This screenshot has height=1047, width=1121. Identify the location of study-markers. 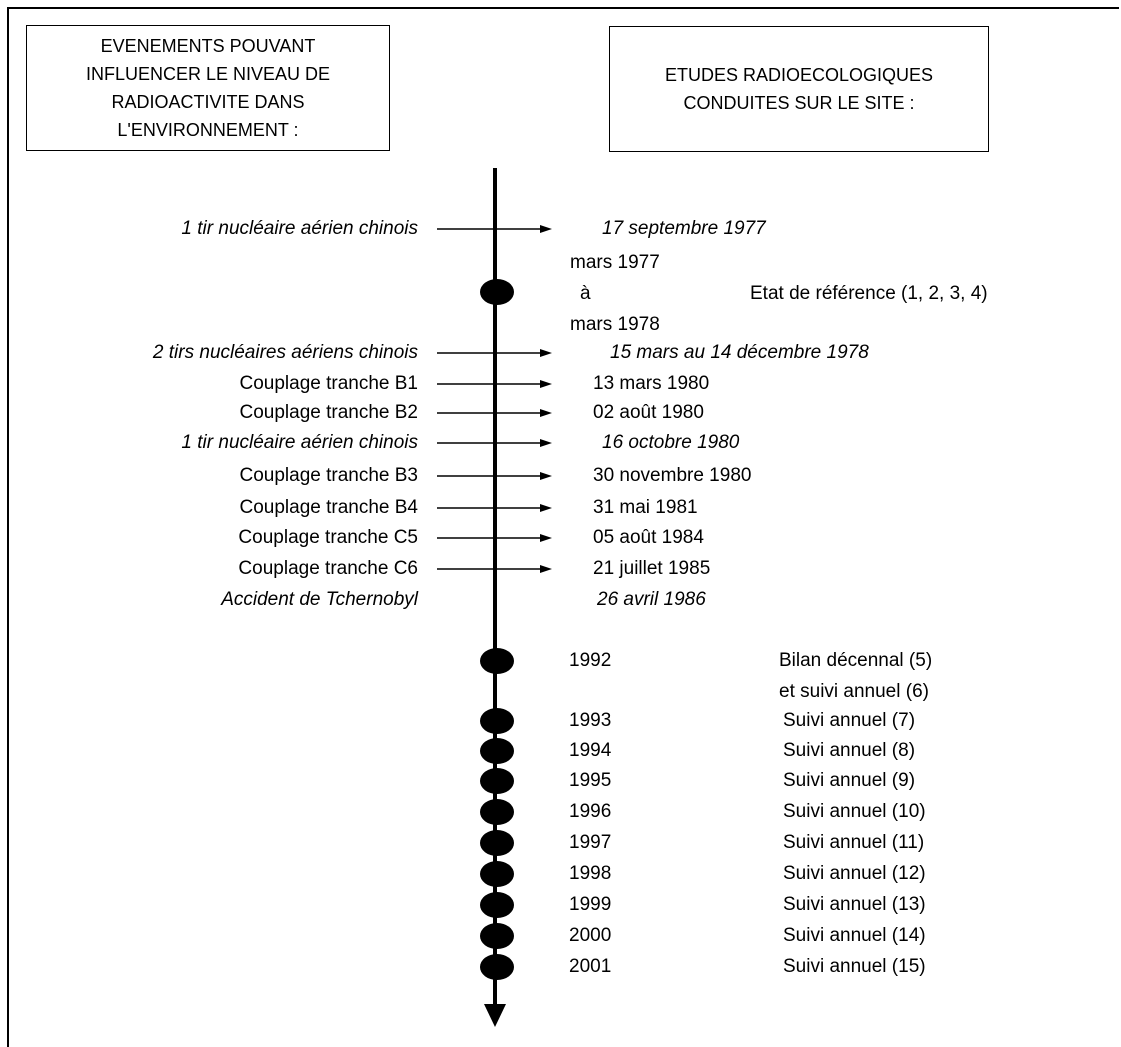
(497, 629).